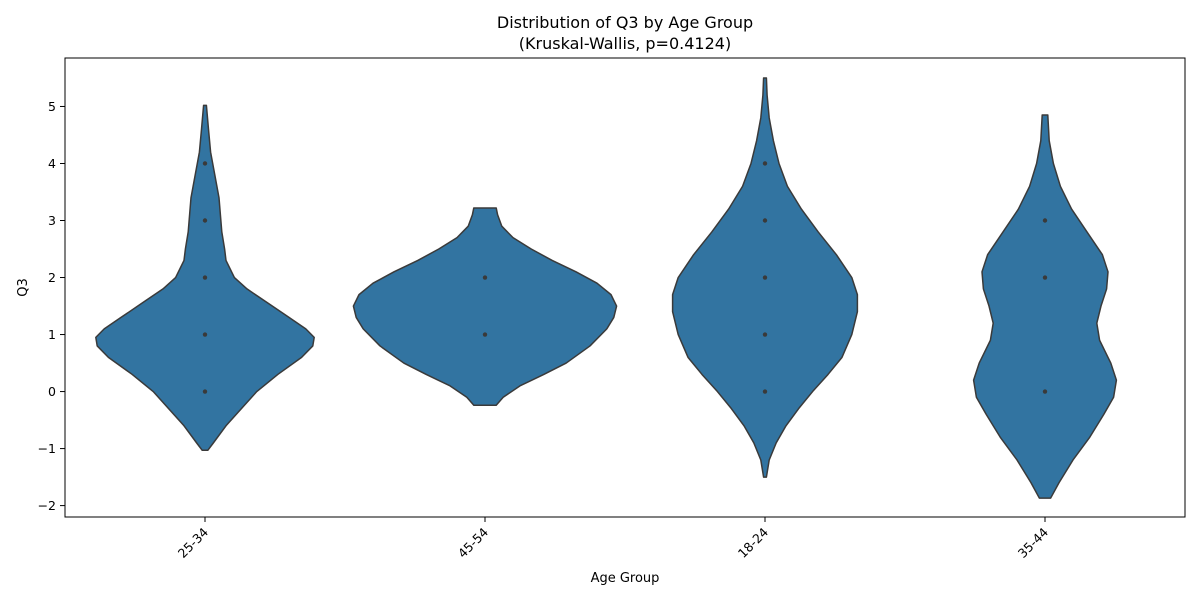  I want to click on x-tick-label: 35-44, so click(1033, 542).